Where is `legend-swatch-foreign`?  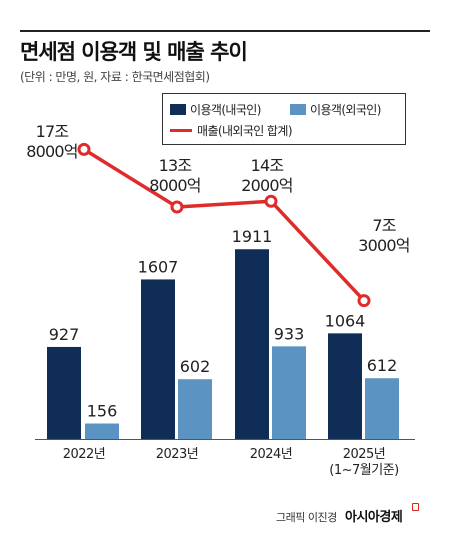 legend-swatch-foreign is located at coordinates (298, 109).